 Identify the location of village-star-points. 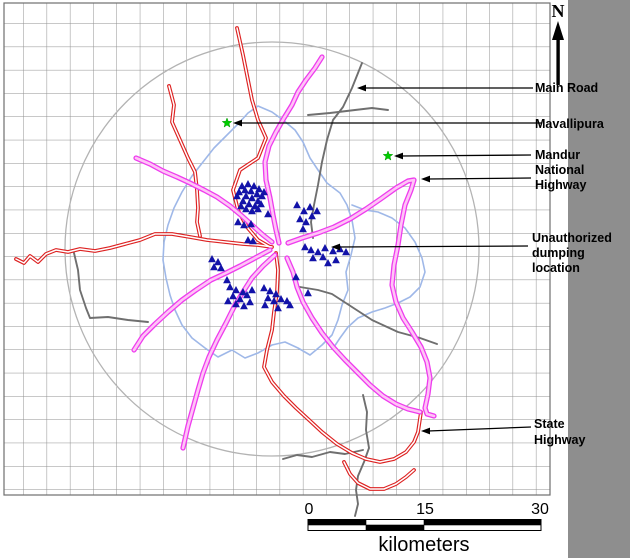
(307, 139).